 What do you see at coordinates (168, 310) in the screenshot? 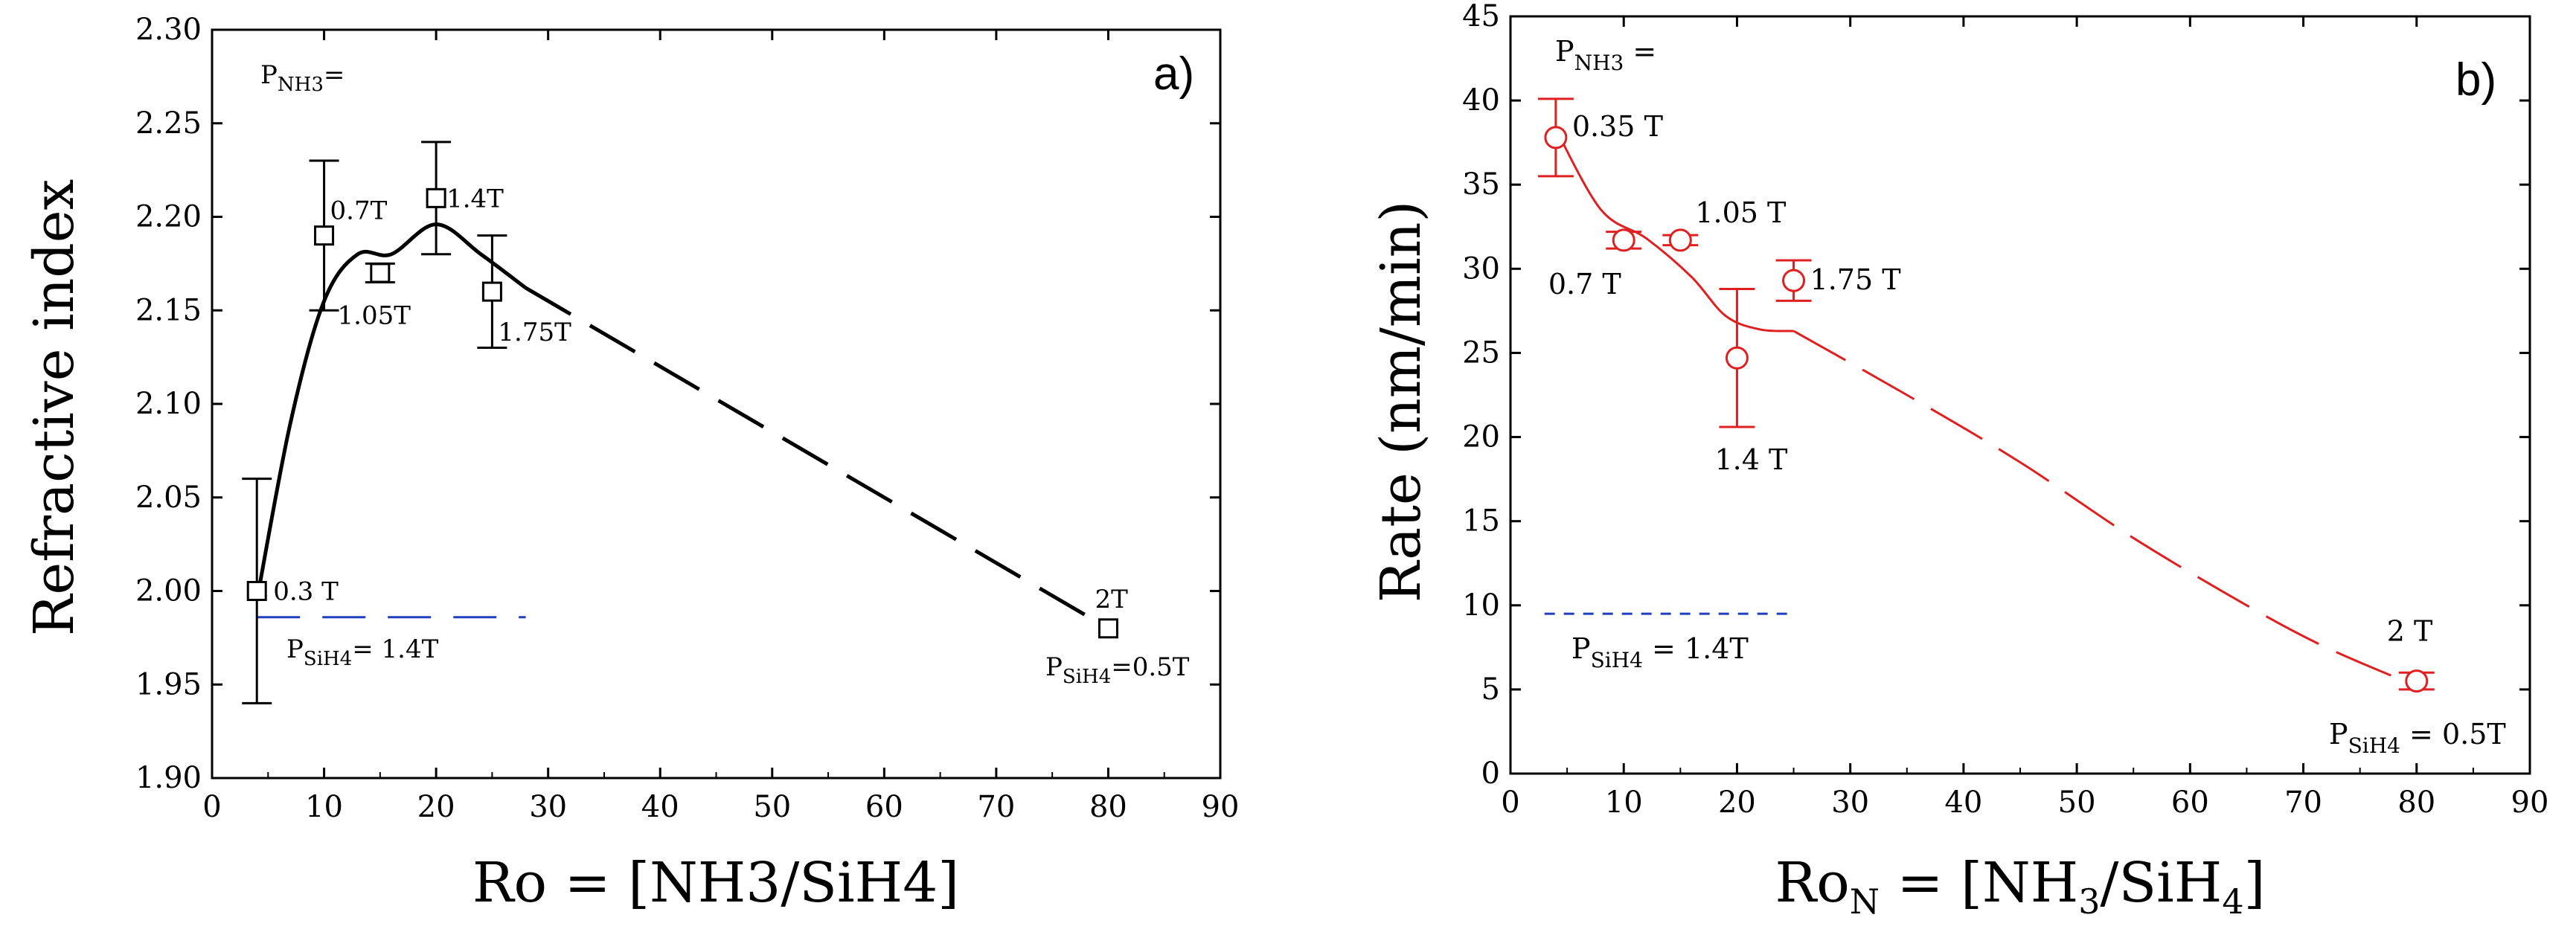
I see `a-y-tick-label: 2.15` at bounding box center [168, 310].